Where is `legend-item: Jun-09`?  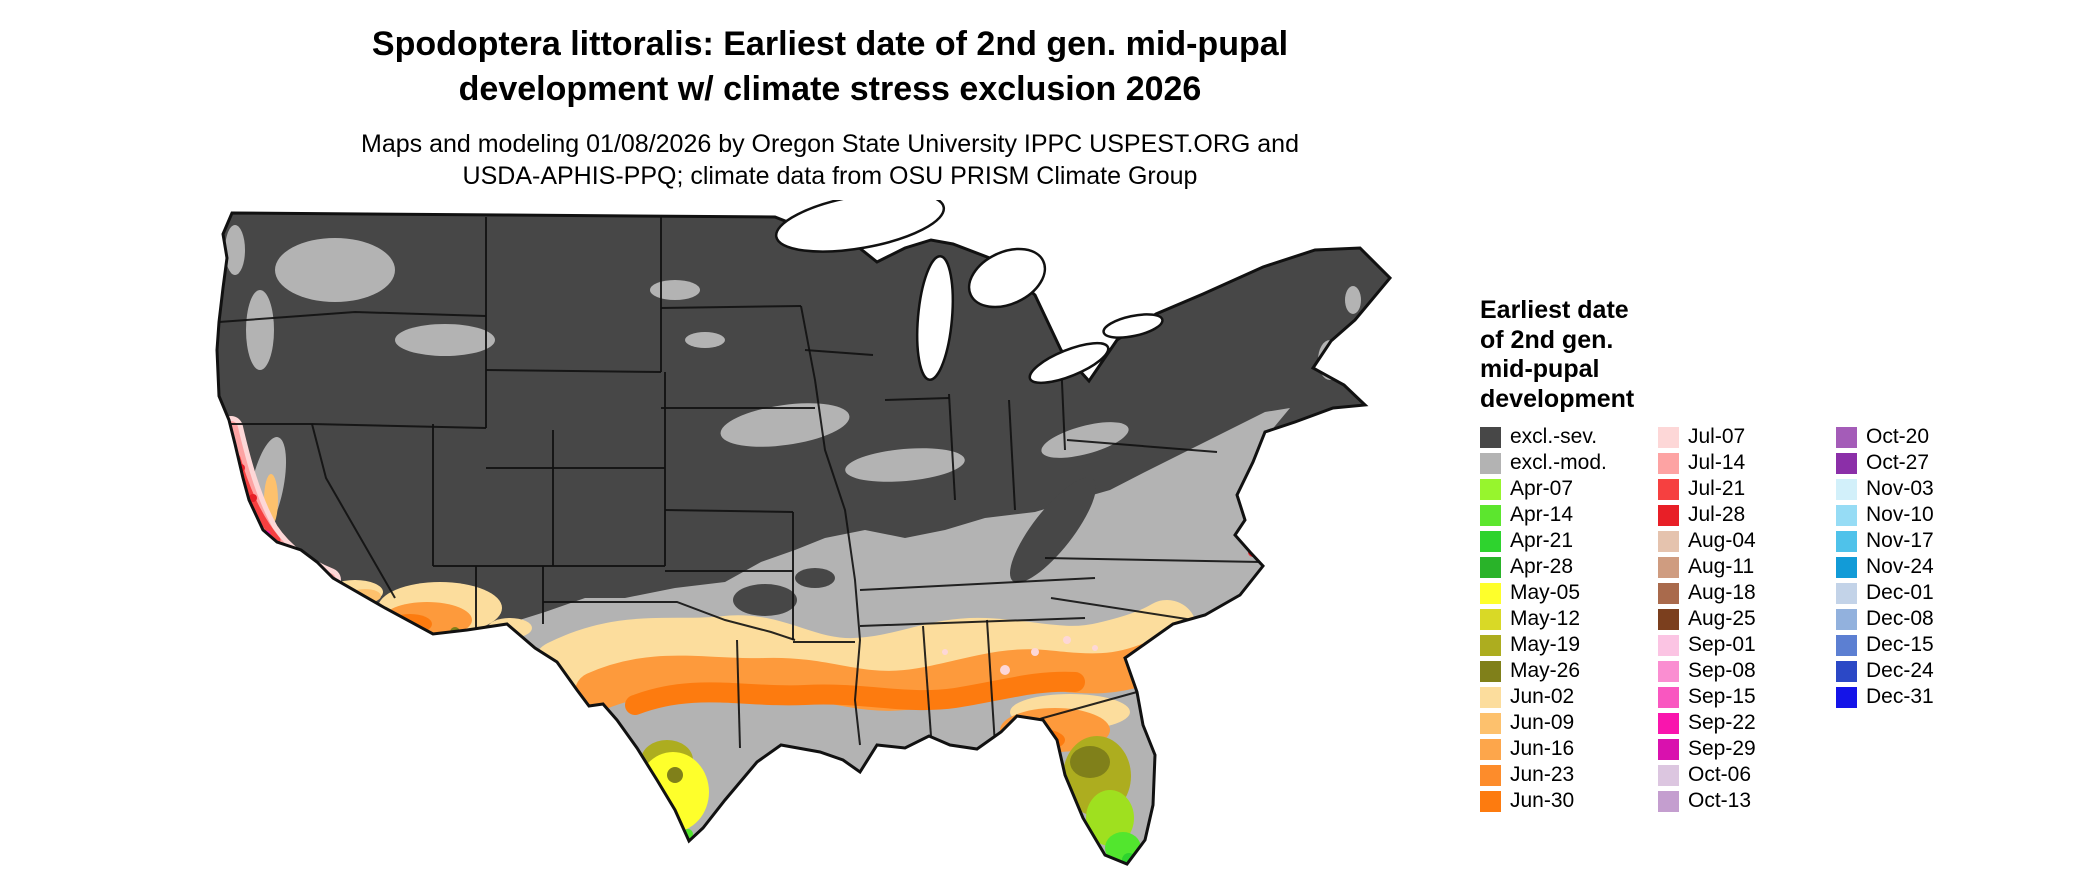 legend-item: Jun-09 is located at coordinates (1551, 722).